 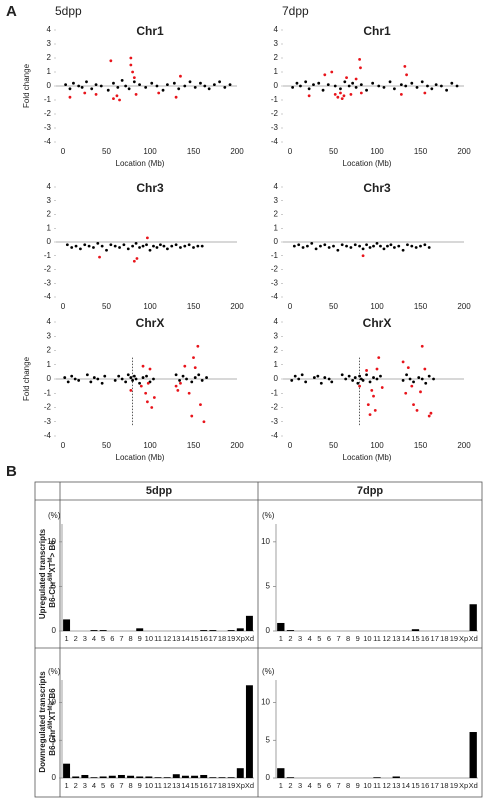 I want to click on x-tick-label: 9, so click(x=358, y=638).